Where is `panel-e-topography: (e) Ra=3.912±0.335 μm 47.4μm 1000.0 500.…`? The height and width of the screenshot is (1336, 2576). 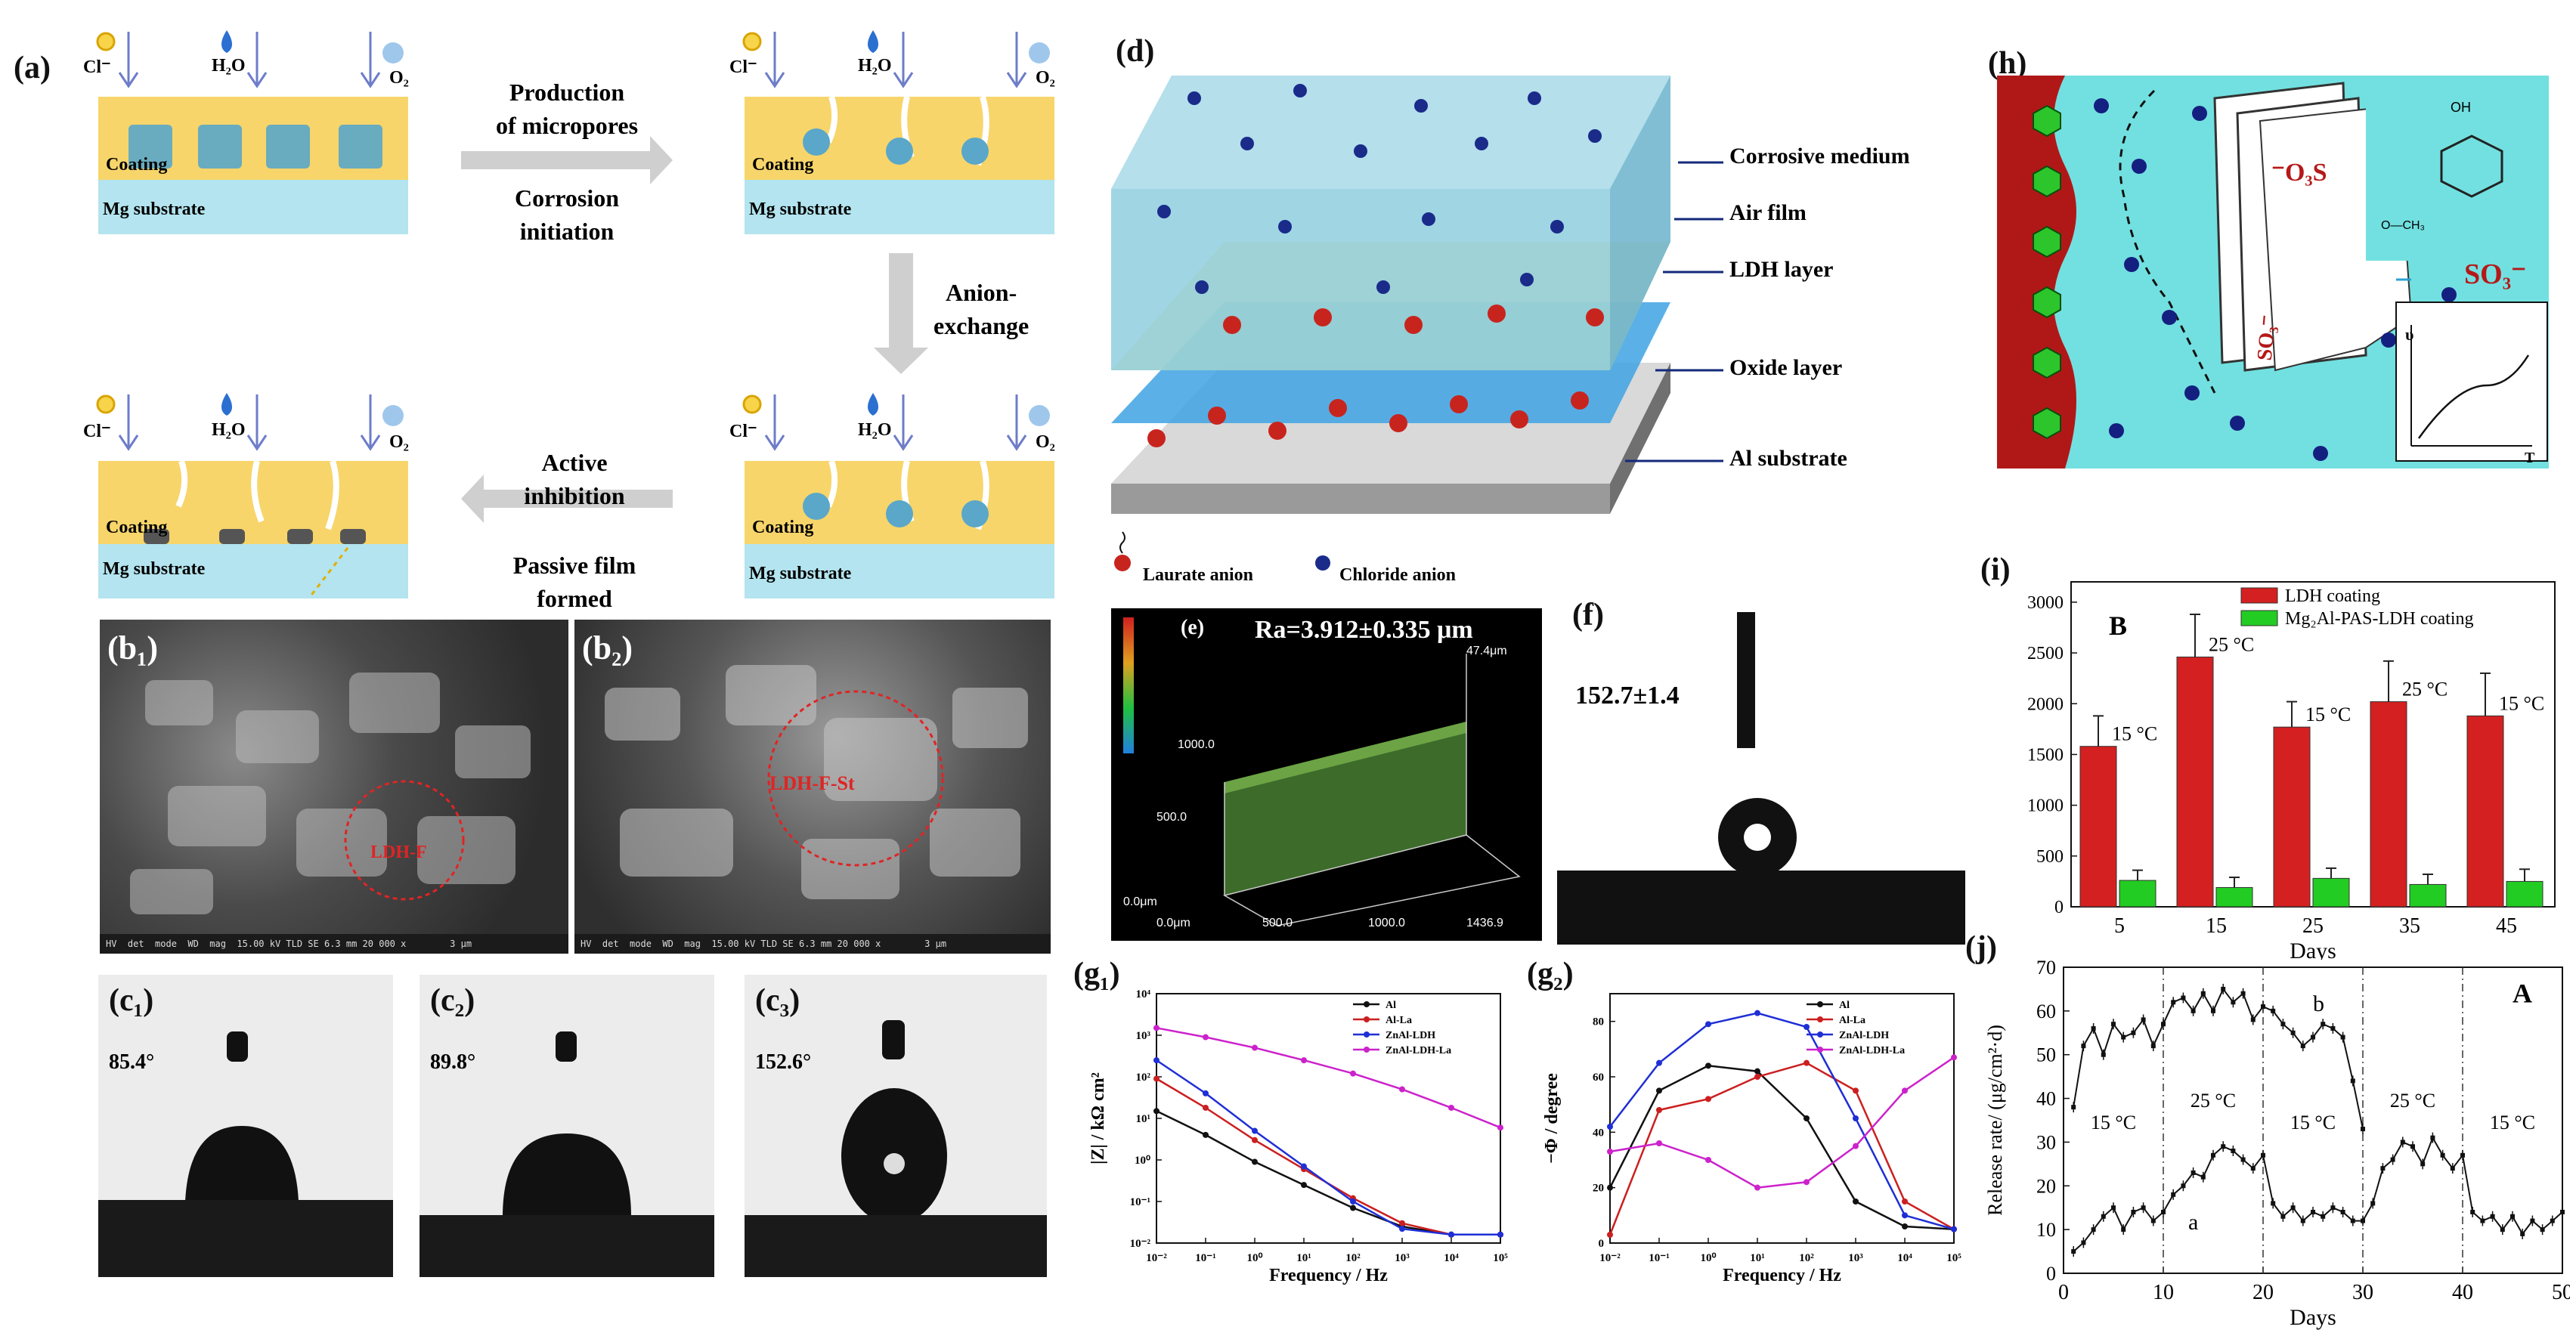
panel-e-topography: (e) Ra=3.912±0.335 μm 47.4μm 1000.0 500.… is located at coordinates (1326, 775).